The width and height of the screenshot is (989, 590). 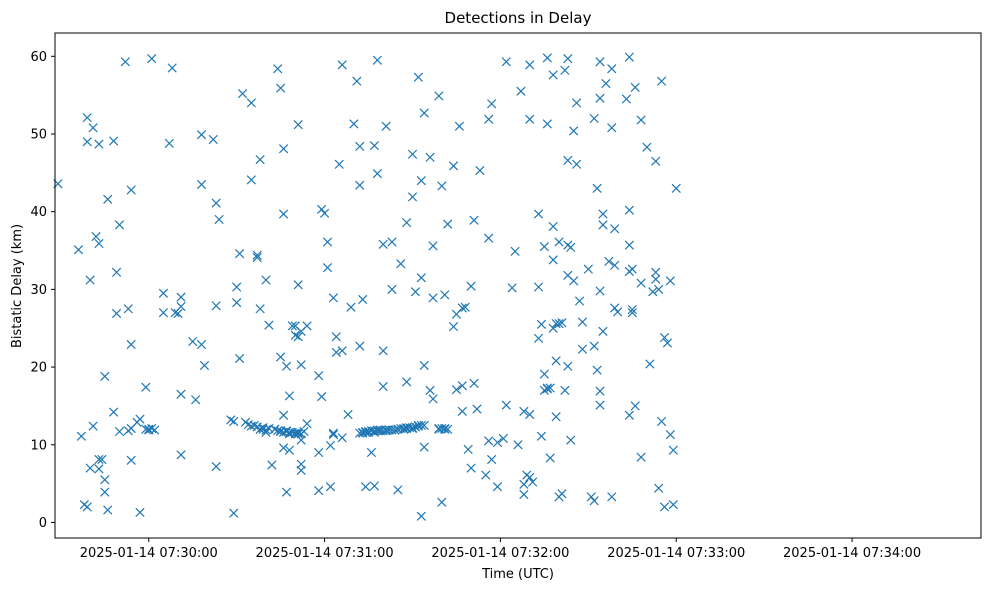 What do you see at coordinates (149, 553) in the screenshot?
I see `x-tick-label: 2025-01-14 07:30:00` at bounding box center [149, 553].